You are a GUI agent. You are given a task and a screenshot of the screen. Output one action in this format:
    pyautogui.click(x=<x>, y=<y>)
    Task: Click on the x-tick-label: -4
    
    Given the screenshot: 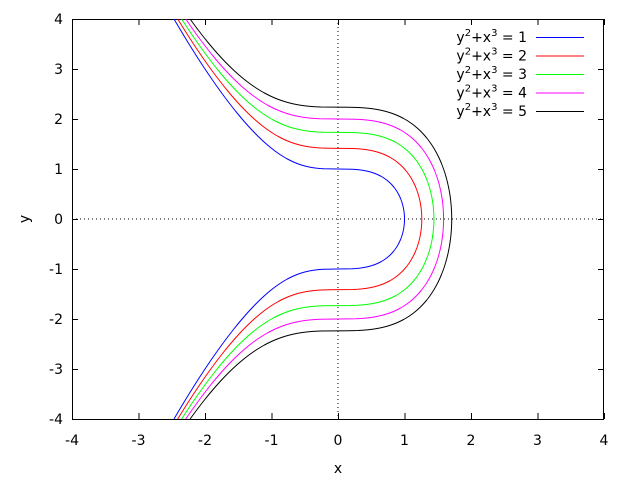 What is the action you would take?
    pyautogui.click(x=72, y=441)
    